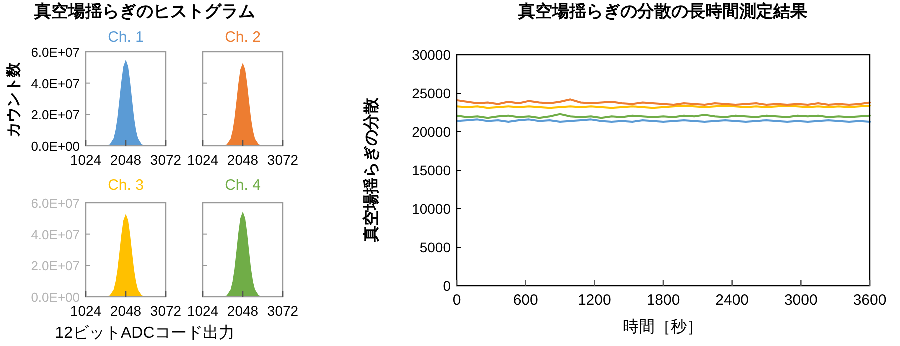  Describe the element at coordinates (126, 185) in the screenshot. I see `series-label: Ch. 3` at that location.